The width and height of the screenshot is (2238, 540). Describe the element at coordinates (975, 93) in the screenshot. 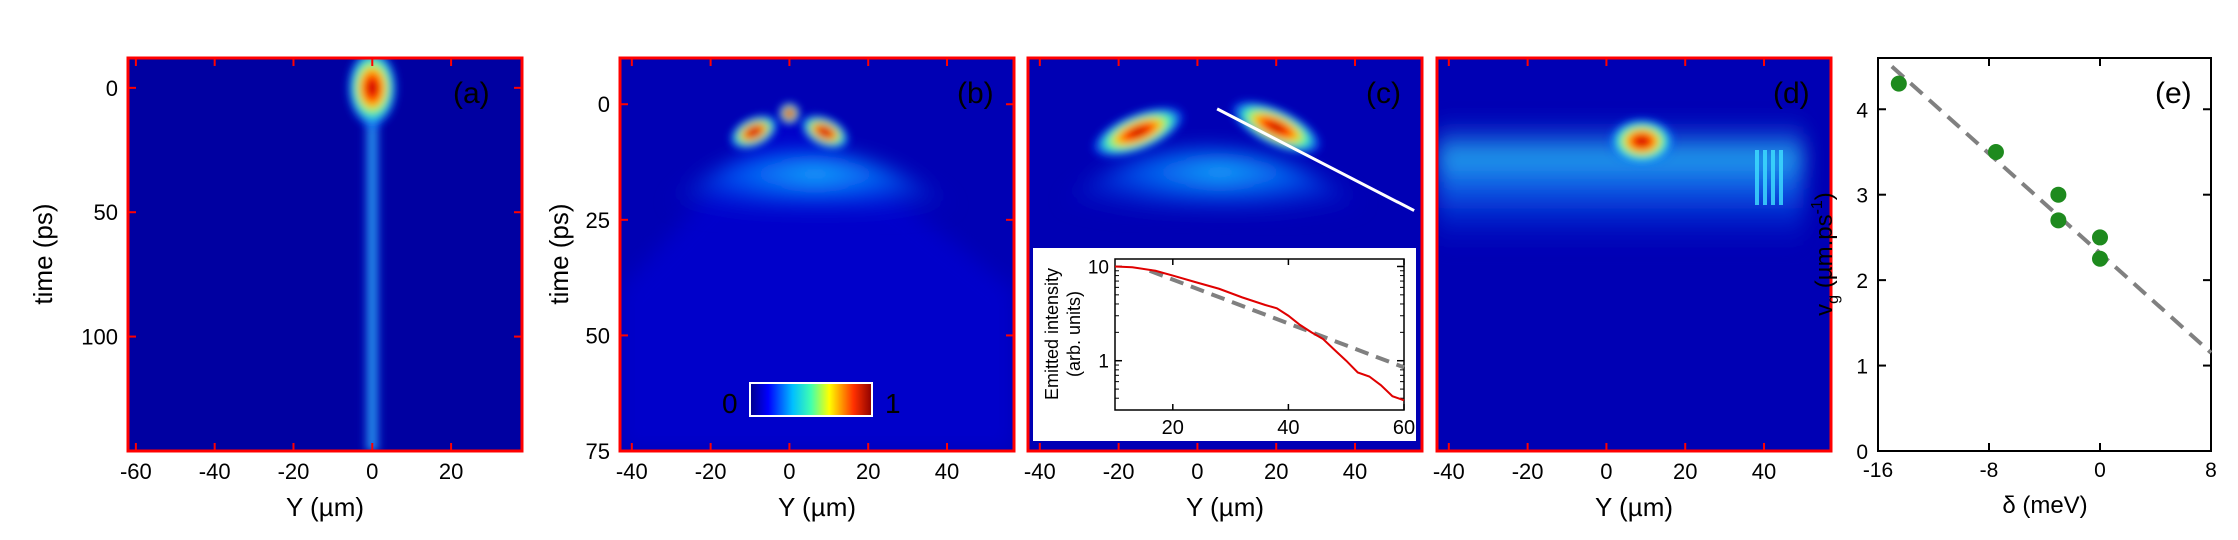

I see `panel-b-label: (b)` at that location.